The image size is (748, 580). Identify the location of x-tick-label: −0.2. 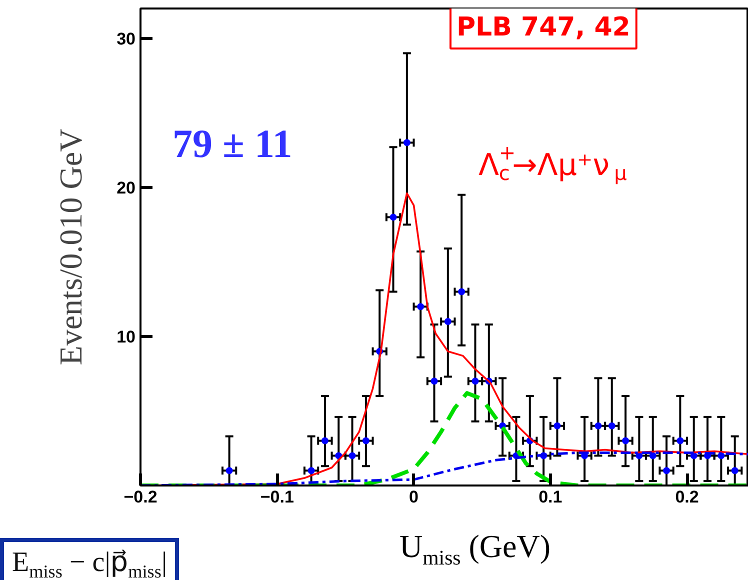
(141, 497).